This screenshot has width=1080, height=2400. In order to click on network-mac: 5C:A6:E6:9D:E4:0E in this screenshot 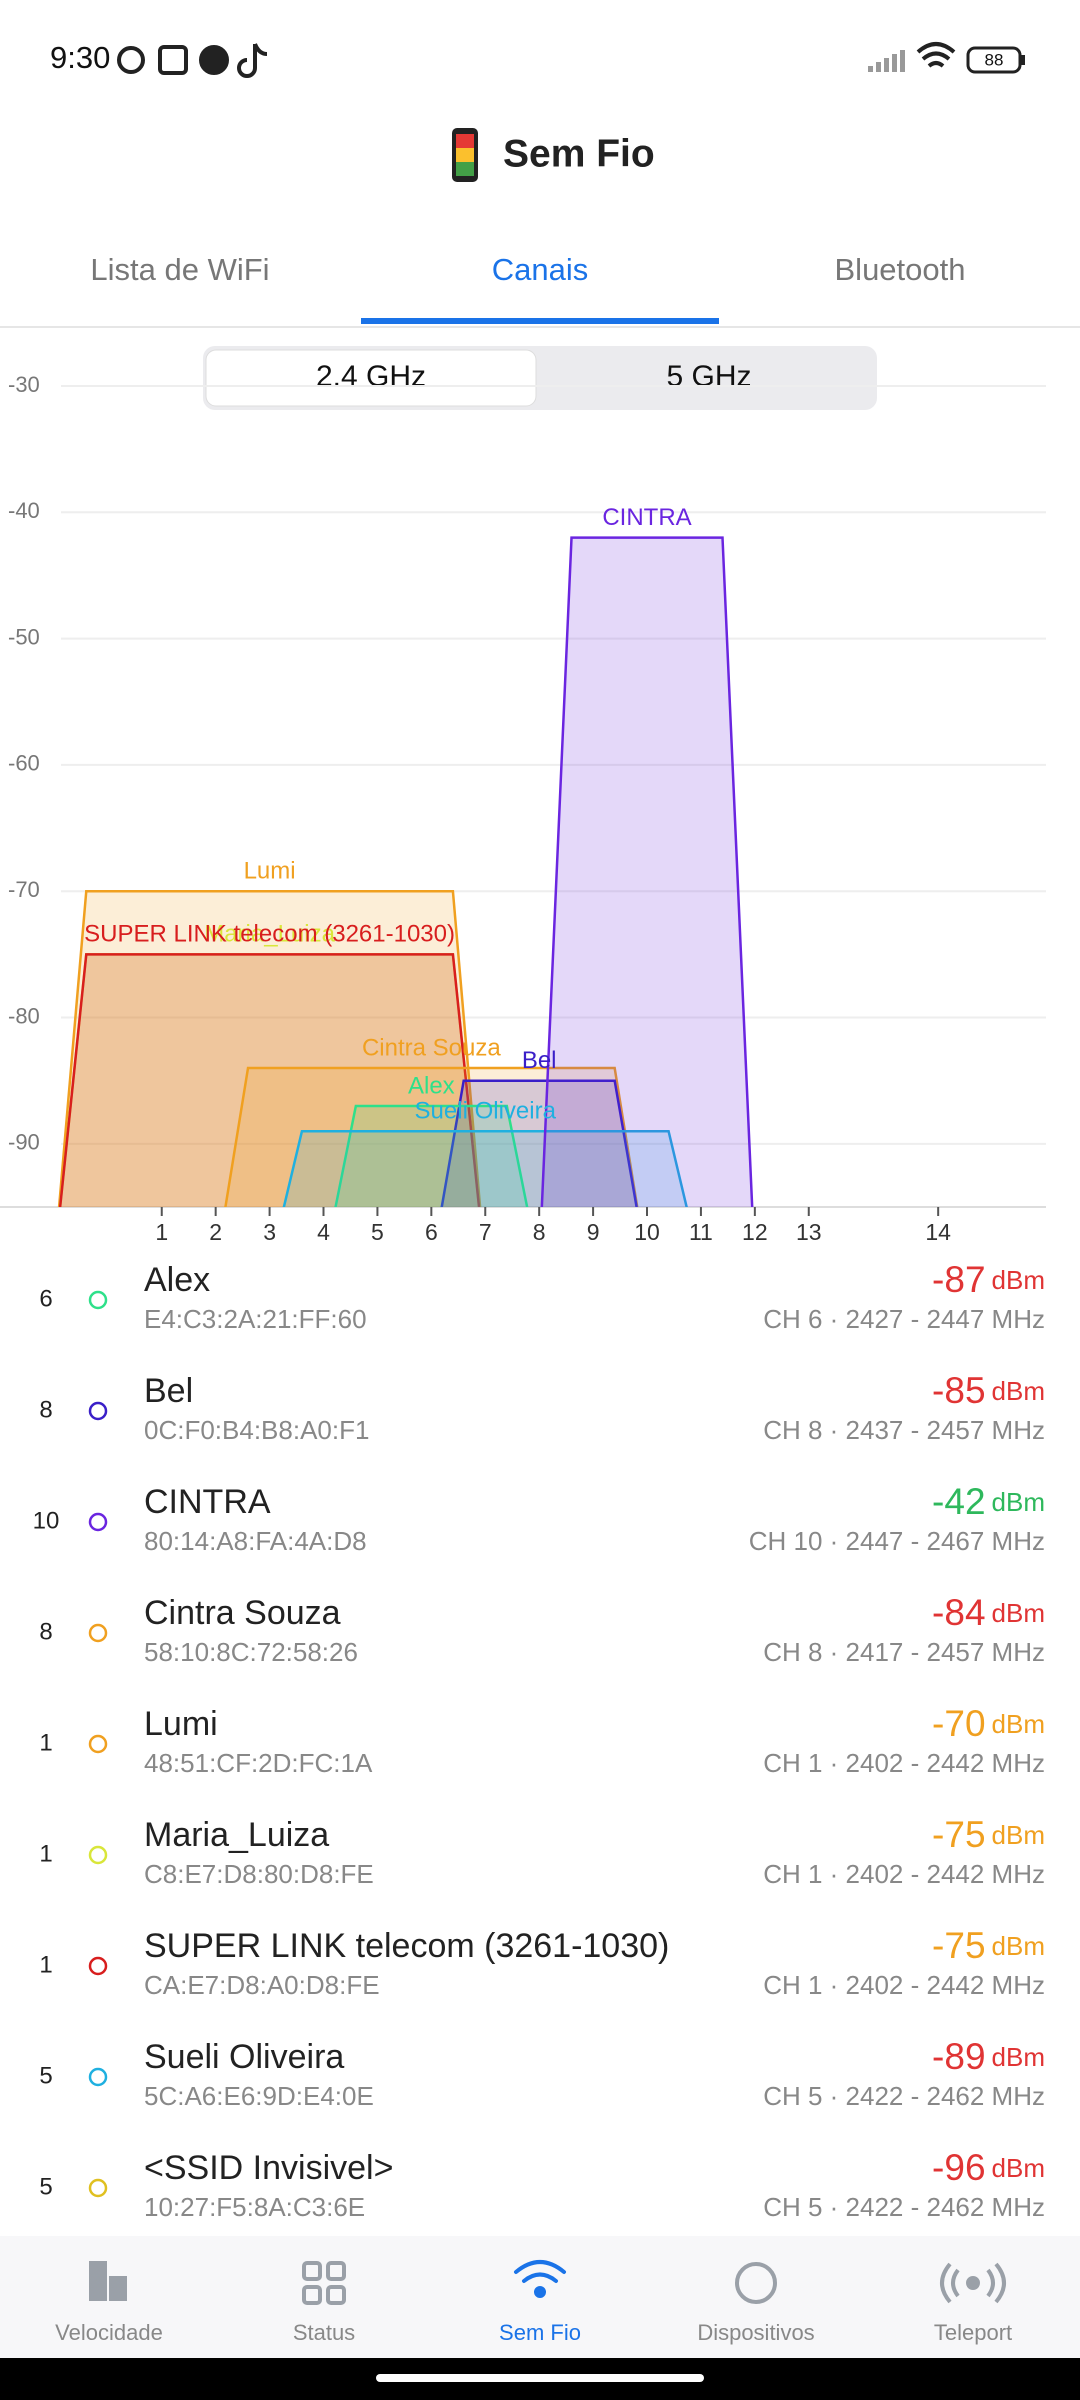, I will do `click(259, 2096)`.